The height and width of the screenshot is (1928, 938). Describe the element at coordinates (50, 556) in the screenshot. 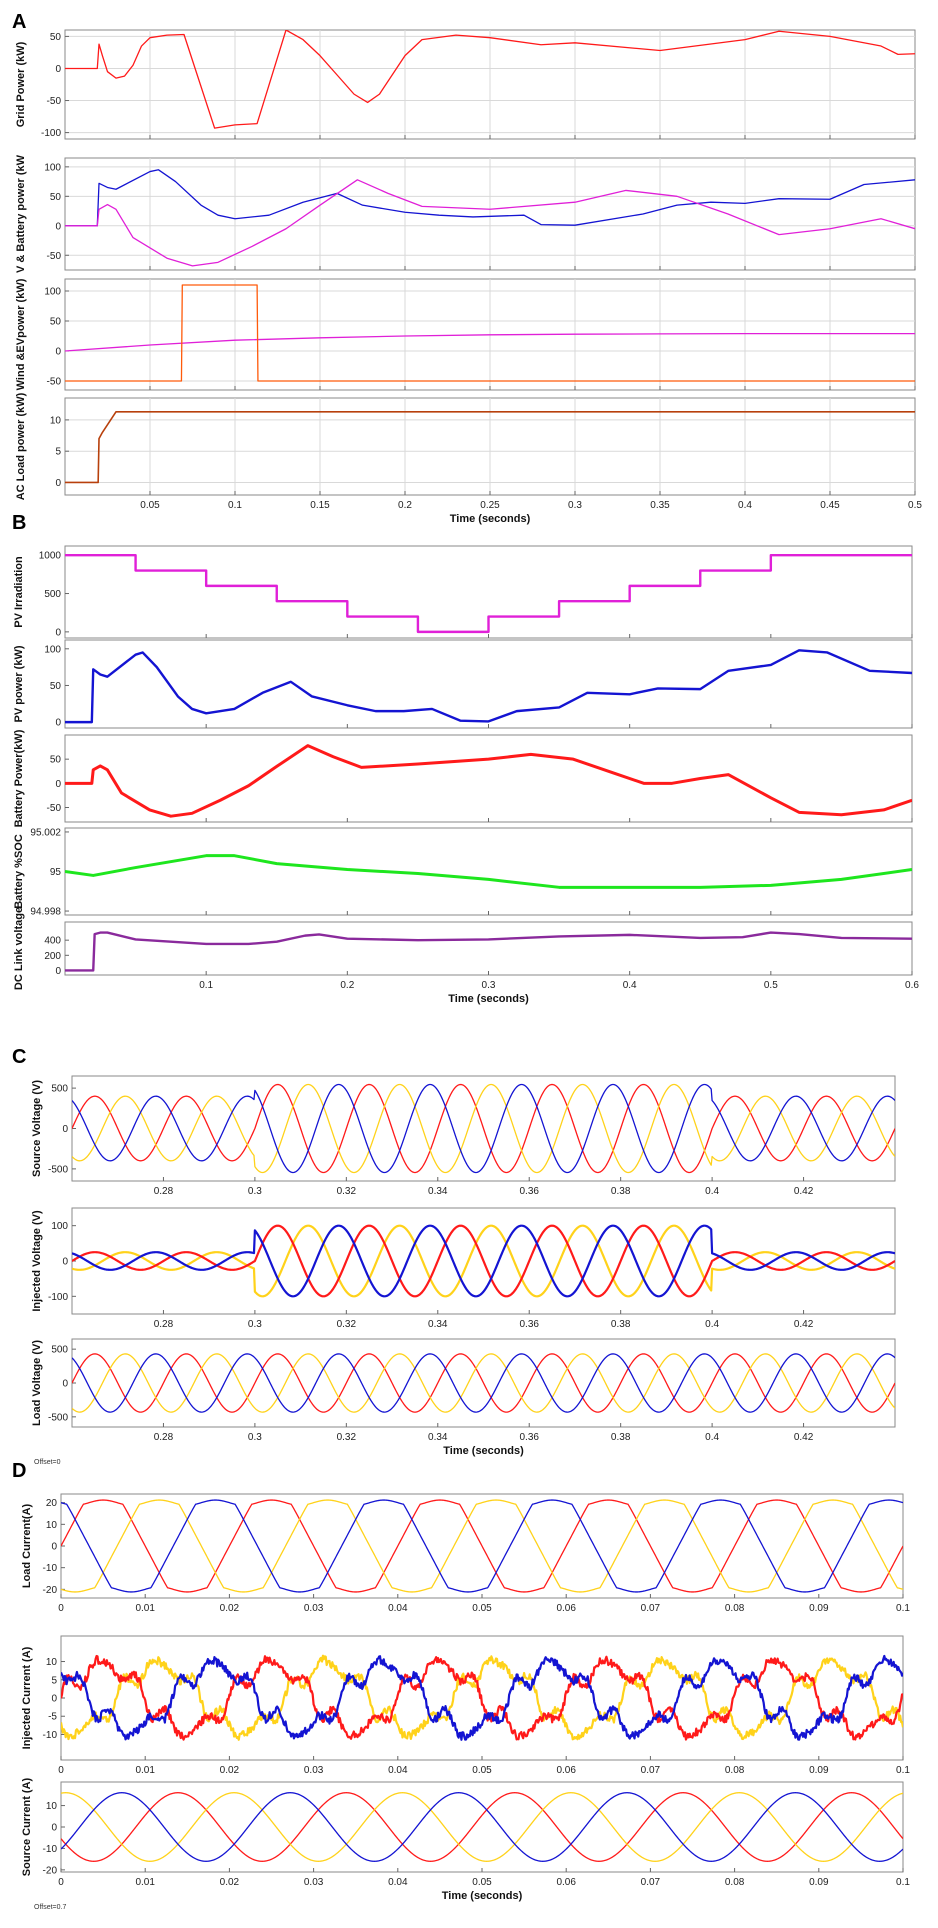

I see `y-tick-label: 1000` at that location.